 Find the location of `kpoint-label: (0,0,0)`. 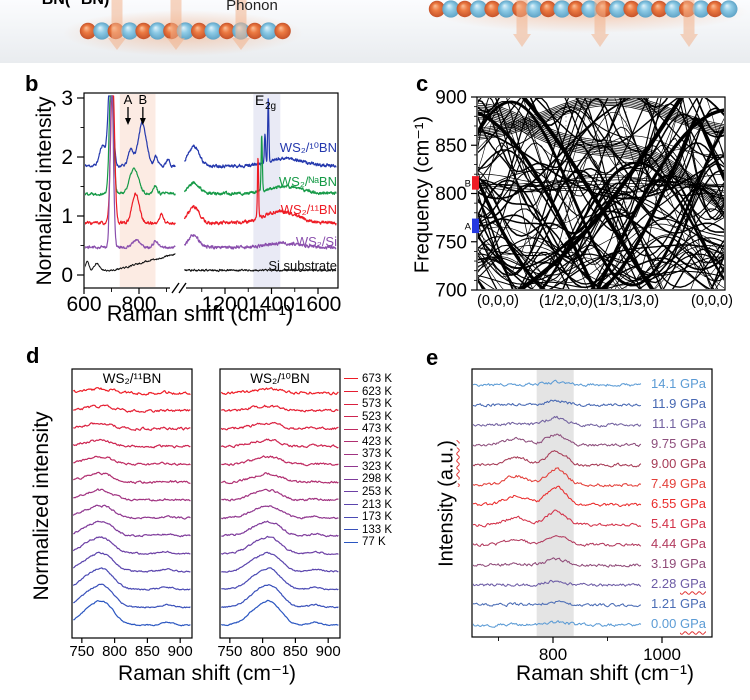

kpoint-label: (0,0,0) is located at coordinates (712, 301).